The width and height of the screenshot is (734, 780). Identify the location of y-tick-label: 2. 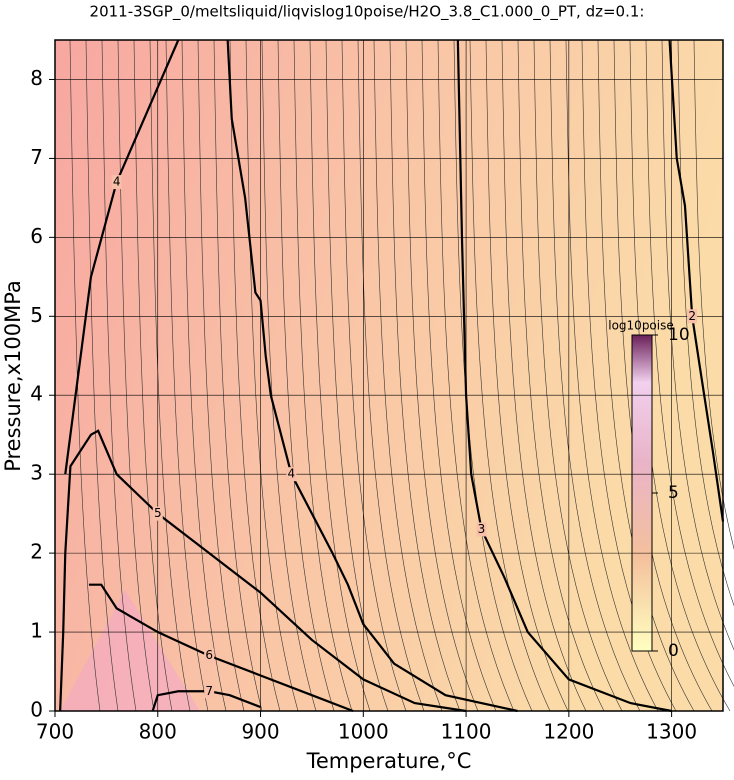
(36, 552).